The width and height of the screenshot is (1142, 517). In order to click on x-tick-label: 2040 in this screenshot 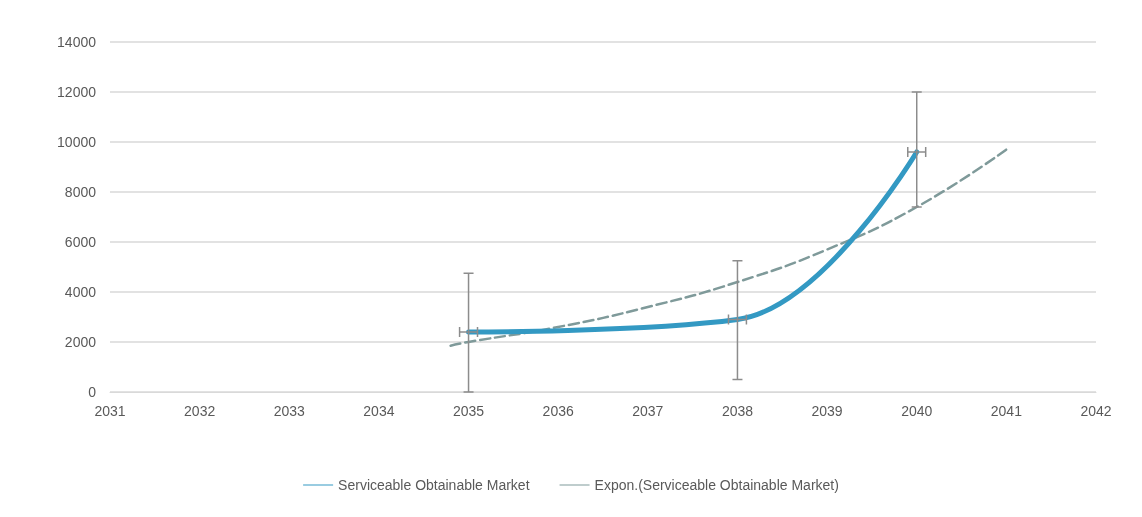, I will do `click(917, 411)`.